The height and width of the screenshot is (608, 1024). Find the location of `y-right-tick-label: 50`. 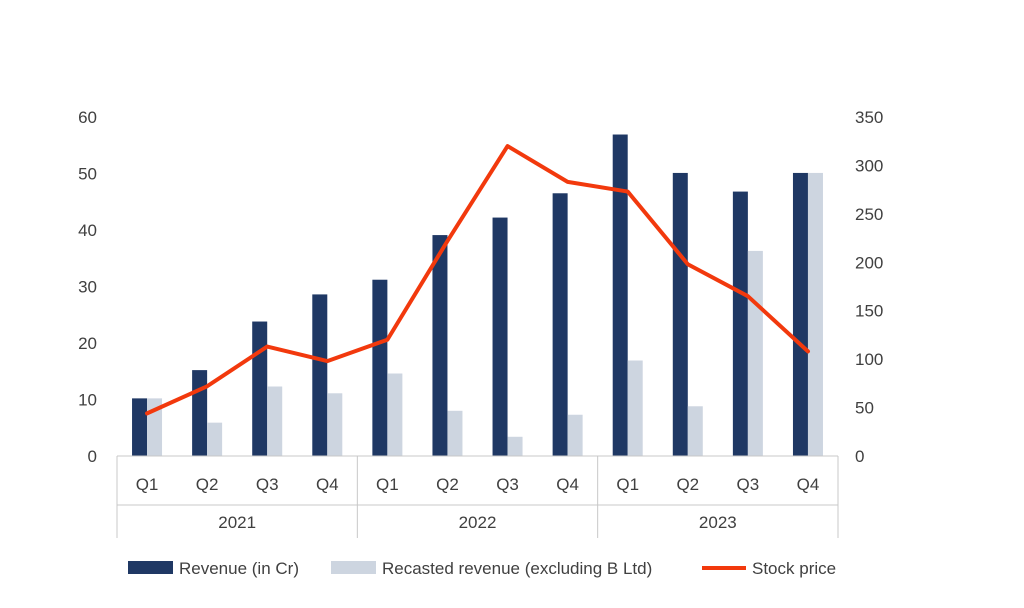

y-right-tick-label: 50 is located at coordinates (864, 408).